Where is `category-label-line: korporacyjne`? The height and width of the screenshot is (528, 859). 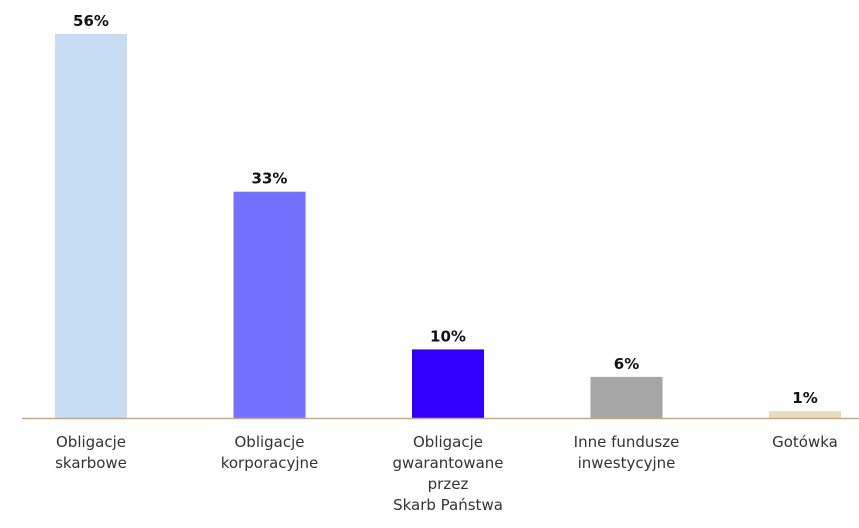 category-label-line: korporacyjne is located at coordinates (270, 463).